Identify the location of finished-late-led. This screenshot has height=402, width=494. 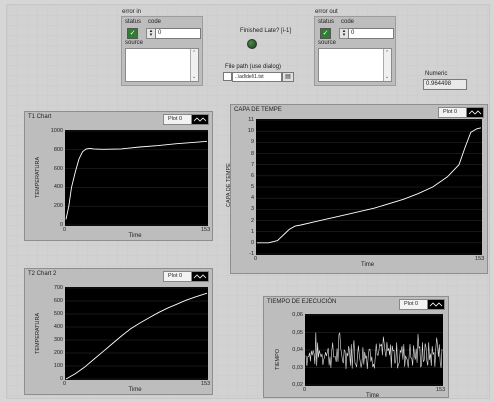
(252, 44).